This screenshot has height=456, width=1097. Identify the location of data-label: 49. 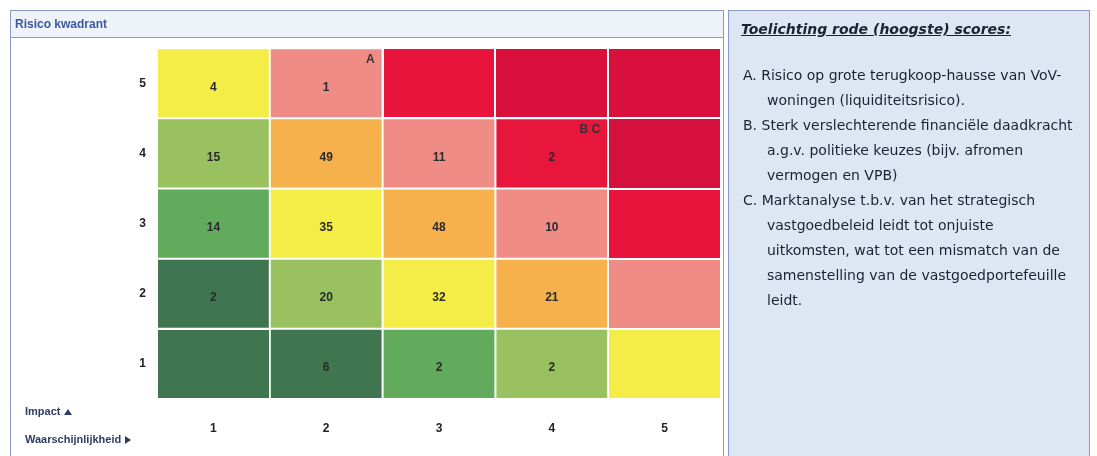
(326, 156).